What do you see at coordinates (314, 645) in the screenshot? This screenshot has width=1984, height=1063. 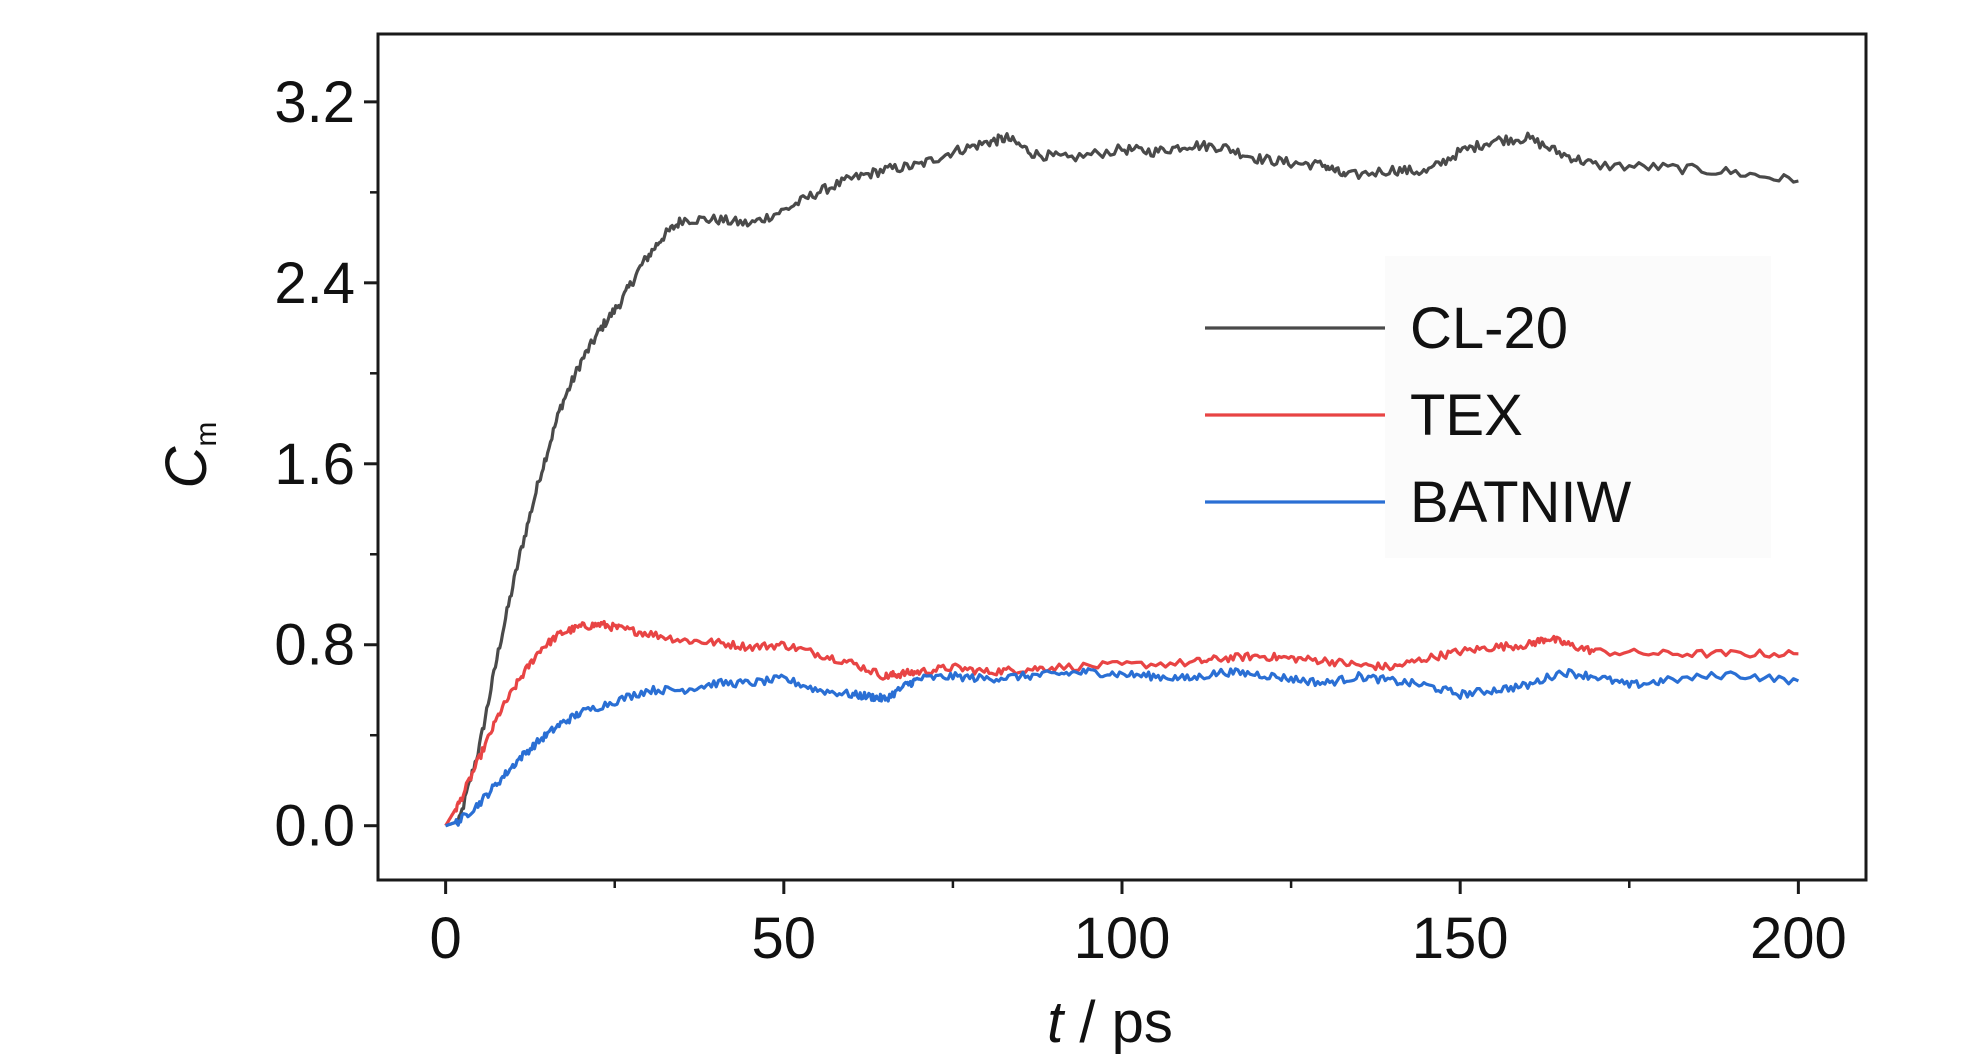 I see `y-tick-label: 0.8` at bounding box center [314, 645].